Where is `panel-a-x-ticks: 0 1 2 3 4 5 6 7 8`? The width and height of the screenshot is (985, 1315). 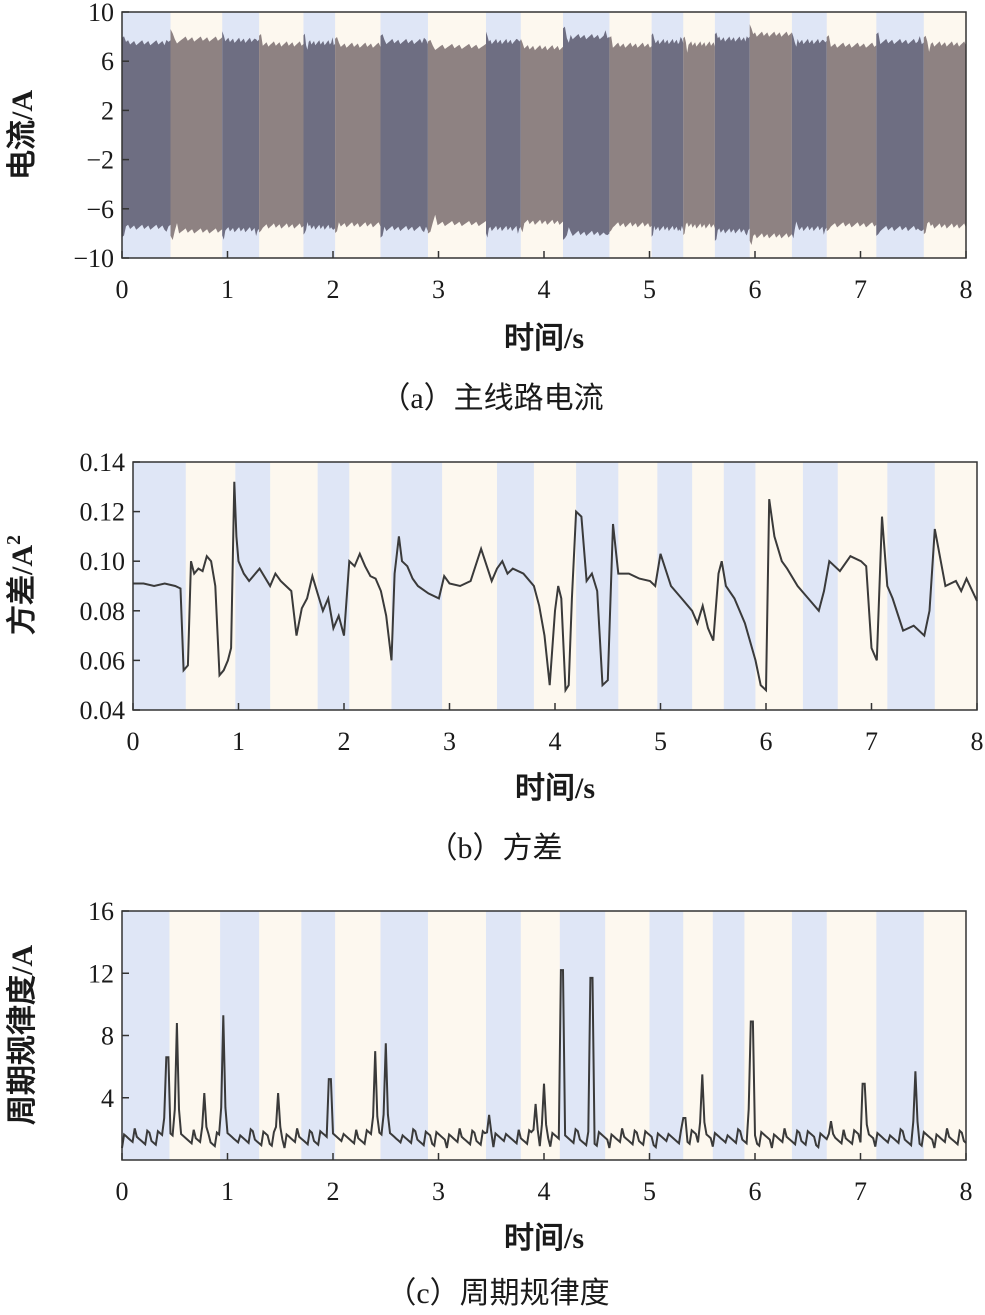 panel-a-x-ticks: 0 1 2 3 4 5 6 7 8 is located at coordinates (544, 277).